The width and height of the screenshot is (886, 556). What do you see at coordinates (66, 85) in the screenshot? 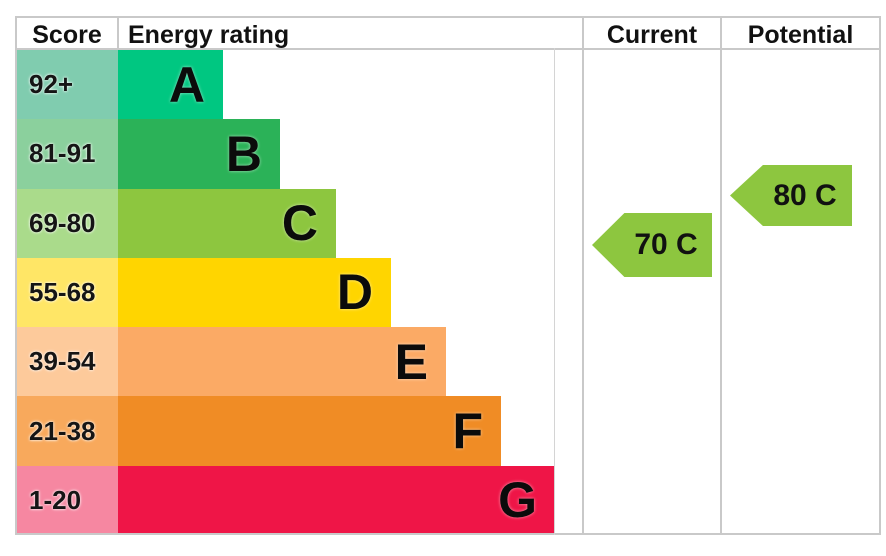
I see `score-range-a: 92+` at bounding box center [66, 85].